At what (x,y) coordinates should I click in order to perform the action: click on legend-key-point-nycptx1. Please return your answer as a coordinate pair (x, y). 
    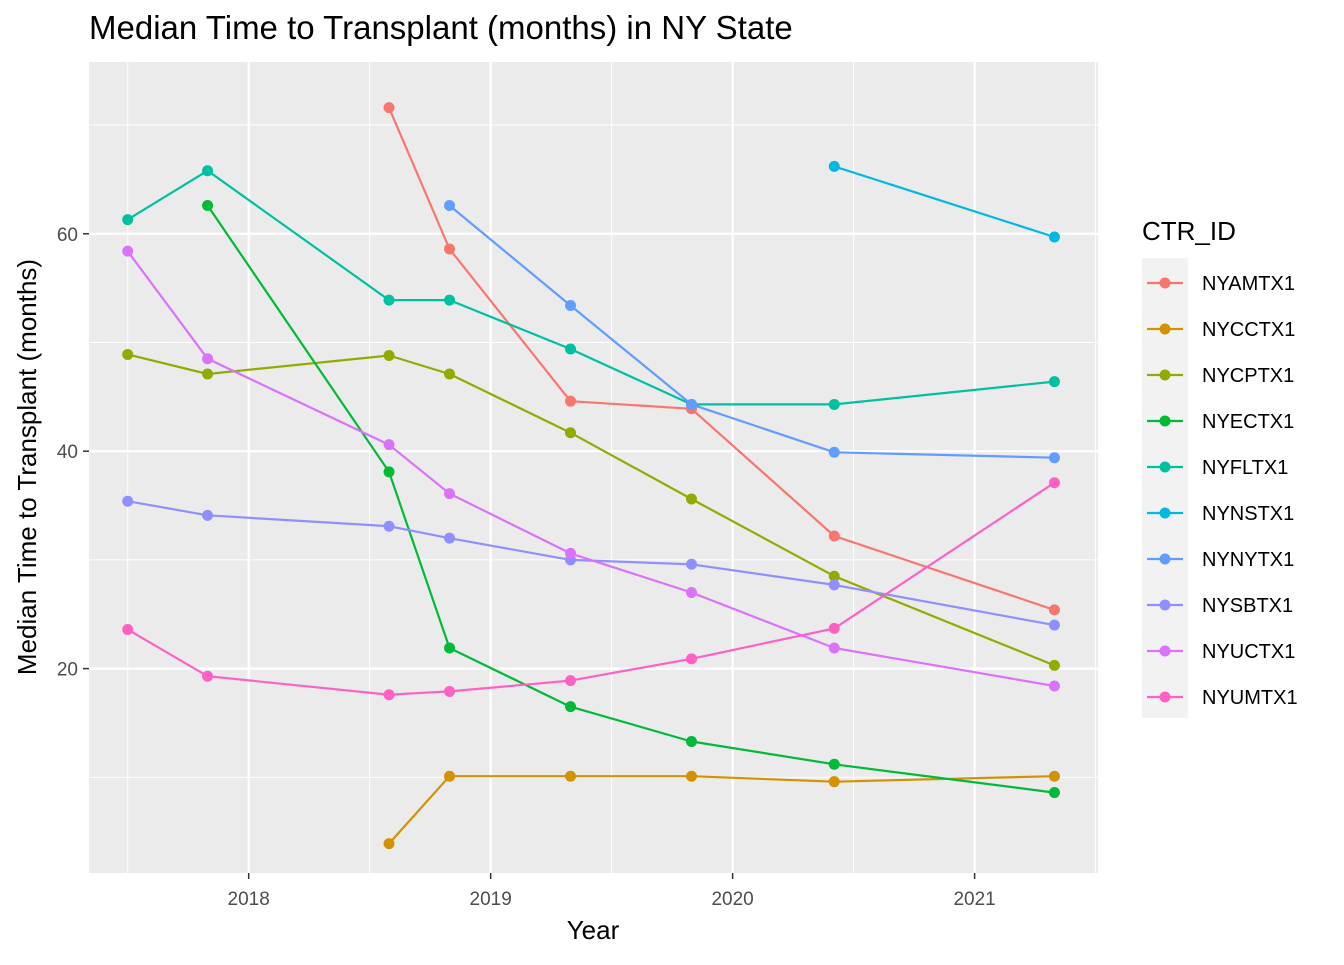
    Looking at the image, I should click on (1165, 375).